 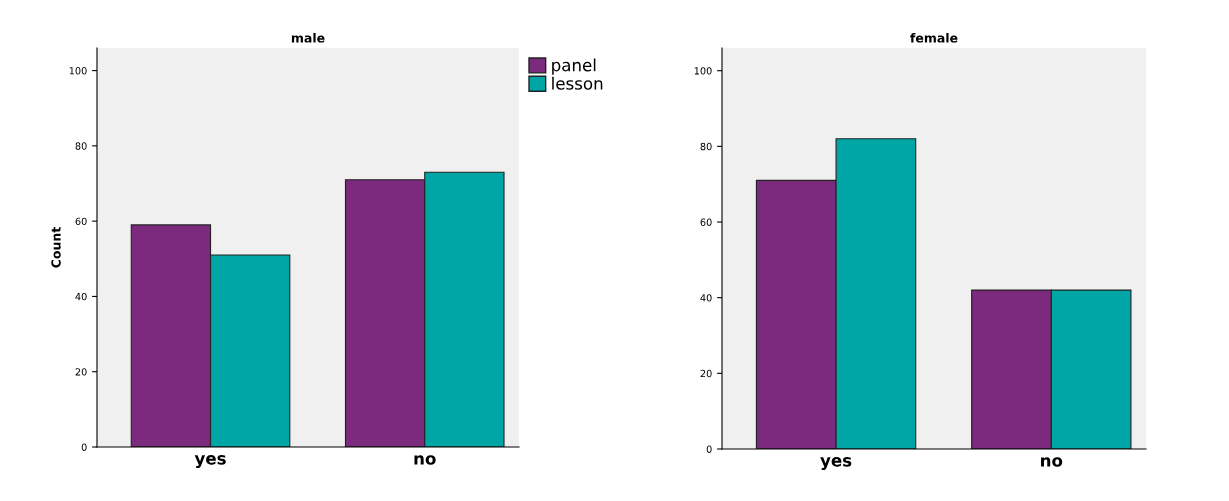 What do you see at coordinates (308, 37) in the screenshot?
I see `chart-title: male` at bounding box center [308, 37].